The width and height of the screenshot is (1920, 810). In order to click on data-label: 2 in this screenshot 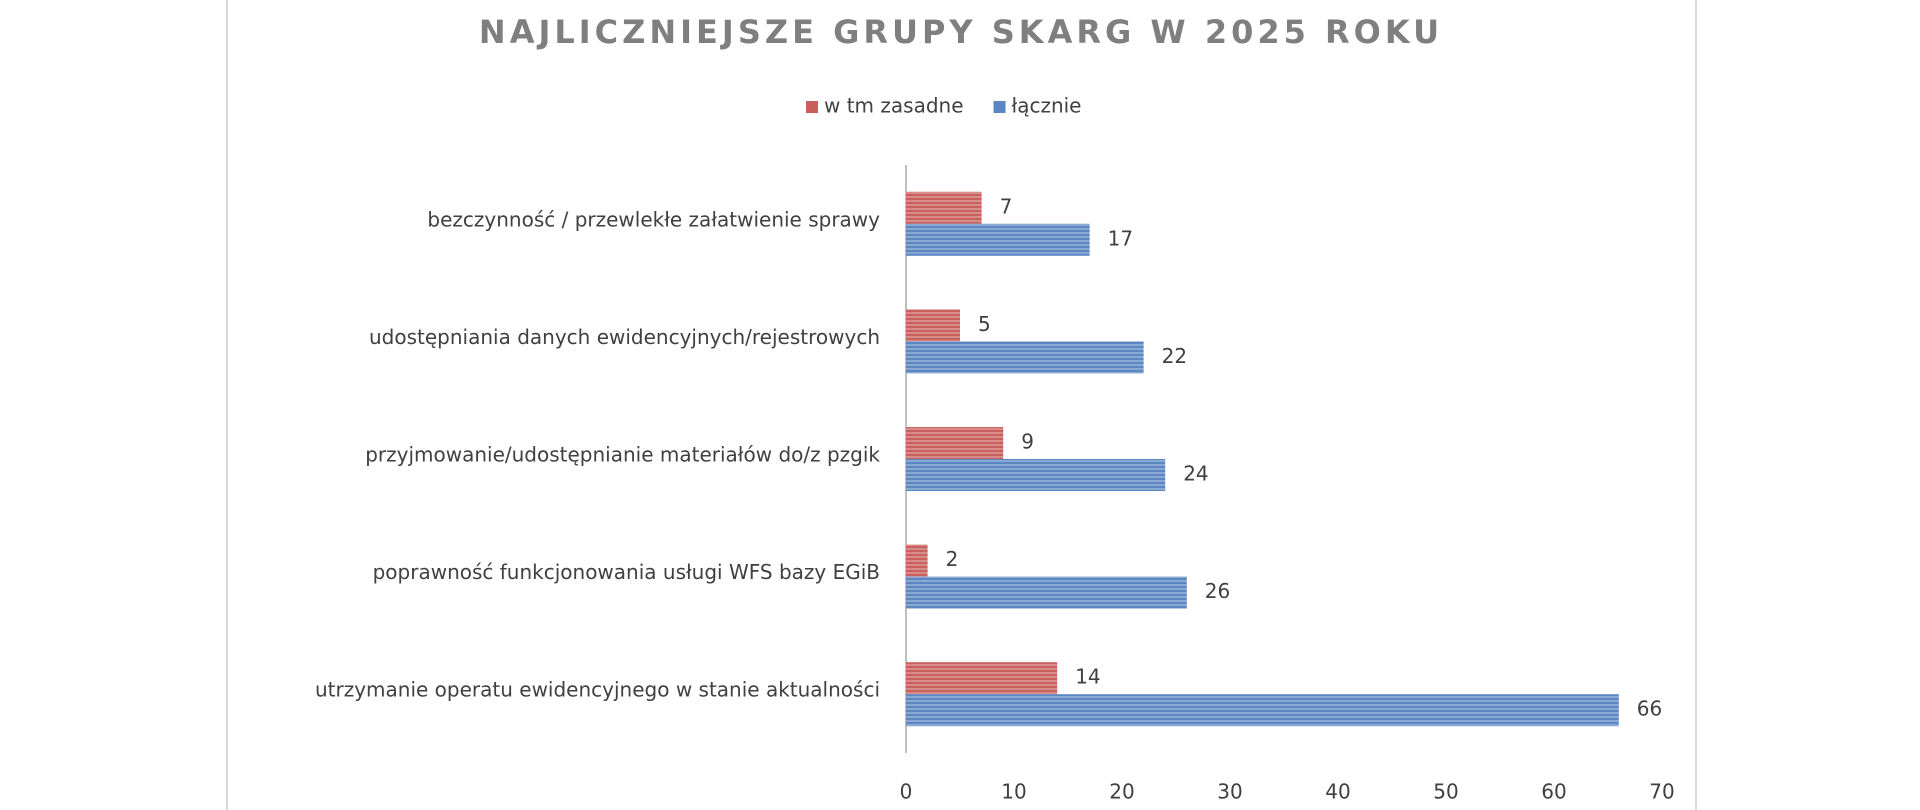, I will do `click(952, 559)`.